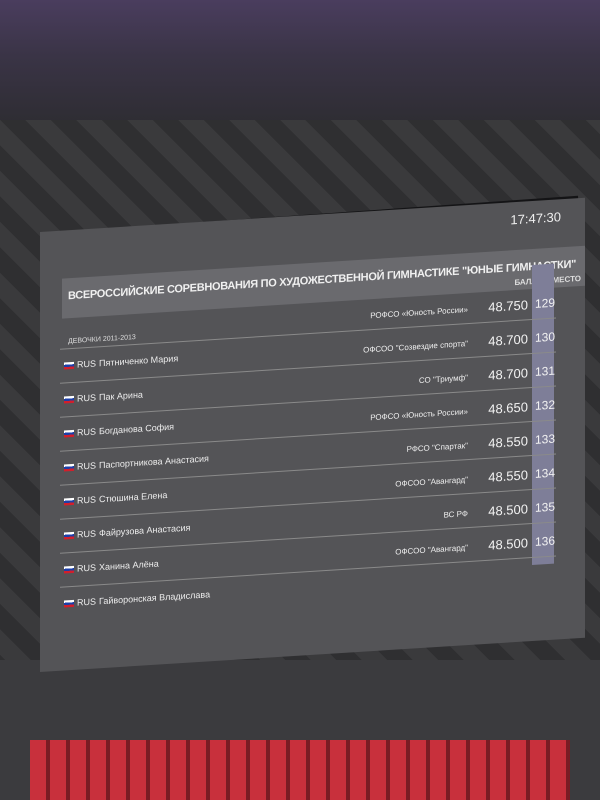  Describe the element at coordinates (545, 303) in the screenshot. I see `place: 129` at that location.